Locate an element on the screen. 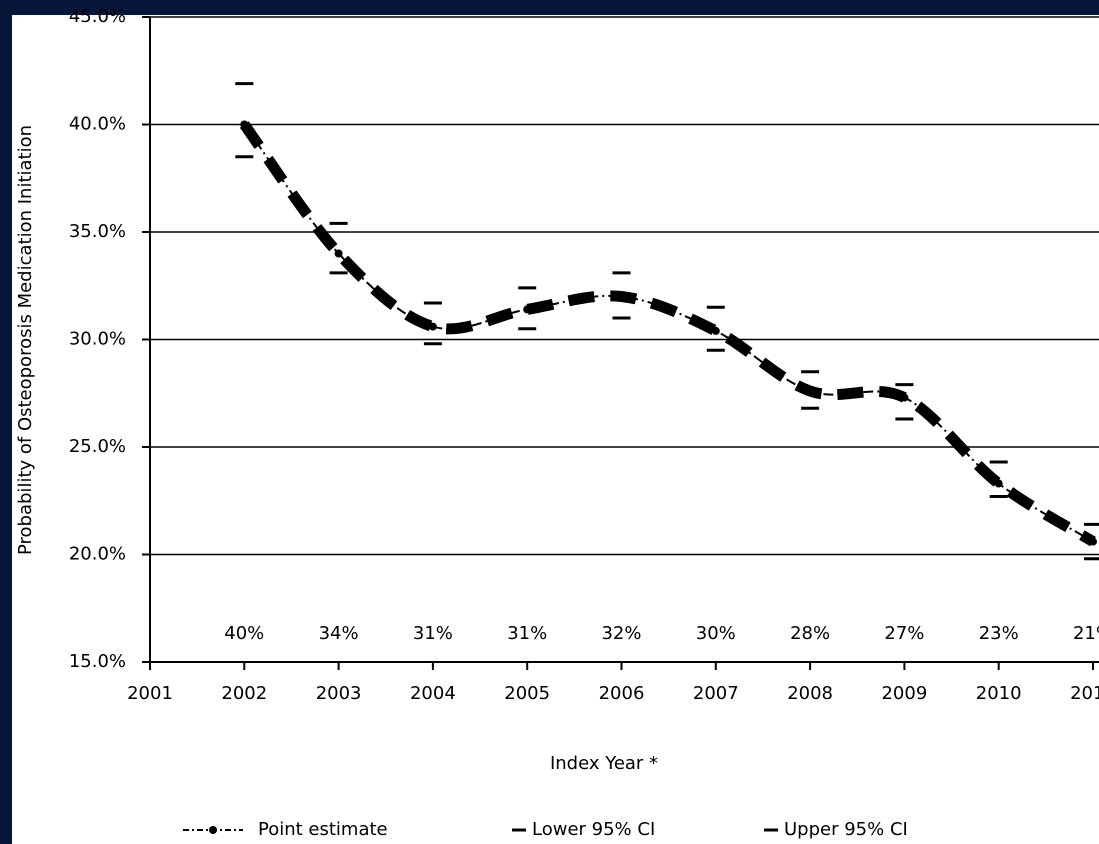  legend-label: Lower 95% CI is located at coordinates (593, 829).